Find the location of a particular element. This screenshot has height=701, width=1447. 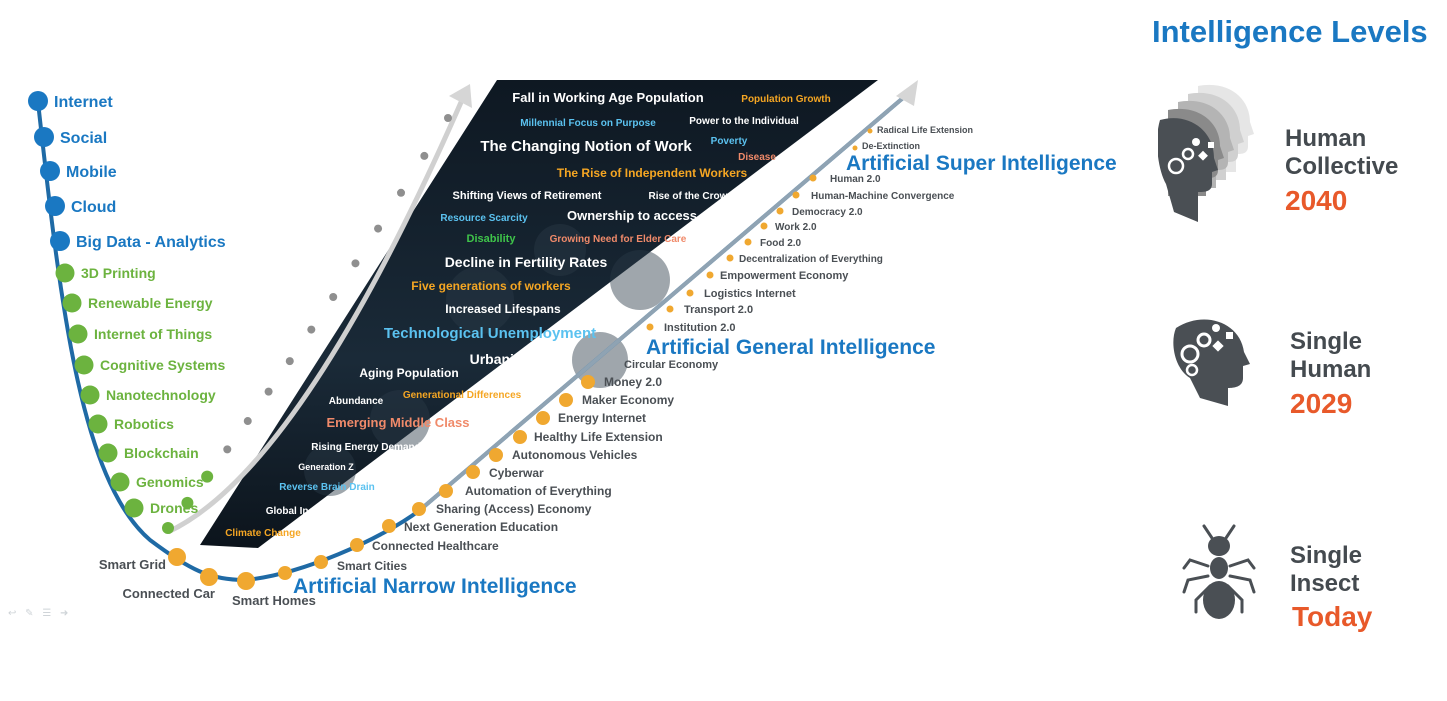

social-trend-label: Ownership to access is located at coordinates (632, 215).